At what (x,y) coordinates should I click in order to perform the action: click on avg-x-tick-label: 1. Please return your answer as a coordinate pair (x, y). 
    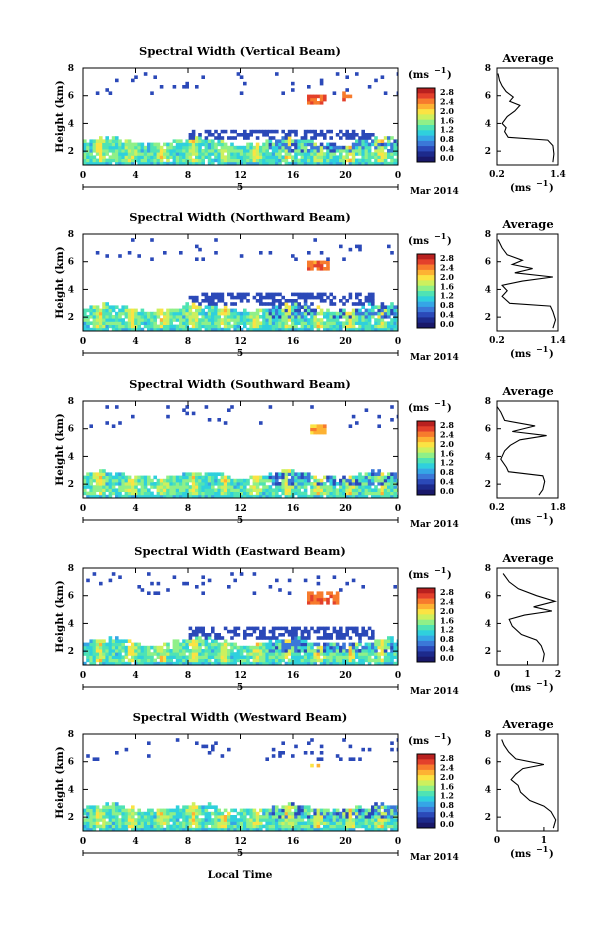
    Looking at the image, I should click on (527, 675).